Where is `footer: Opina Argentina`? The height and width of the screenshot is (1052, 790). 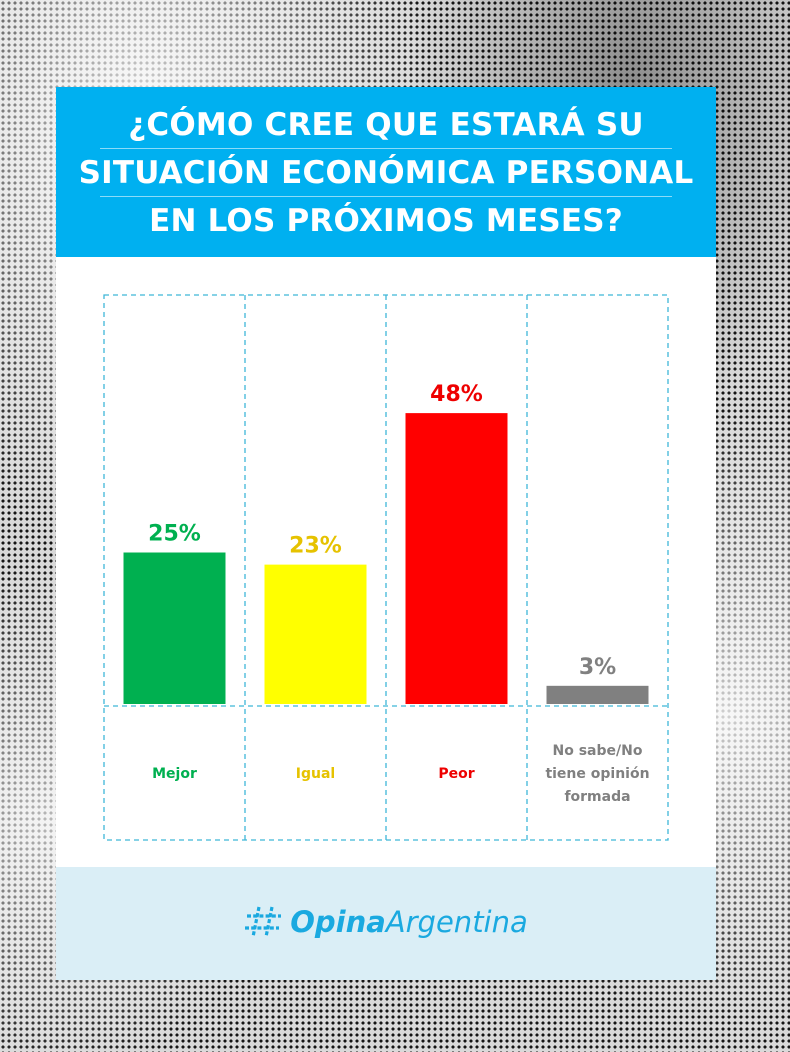 footer: Opina Argentina is located at coordinates (386, 923).